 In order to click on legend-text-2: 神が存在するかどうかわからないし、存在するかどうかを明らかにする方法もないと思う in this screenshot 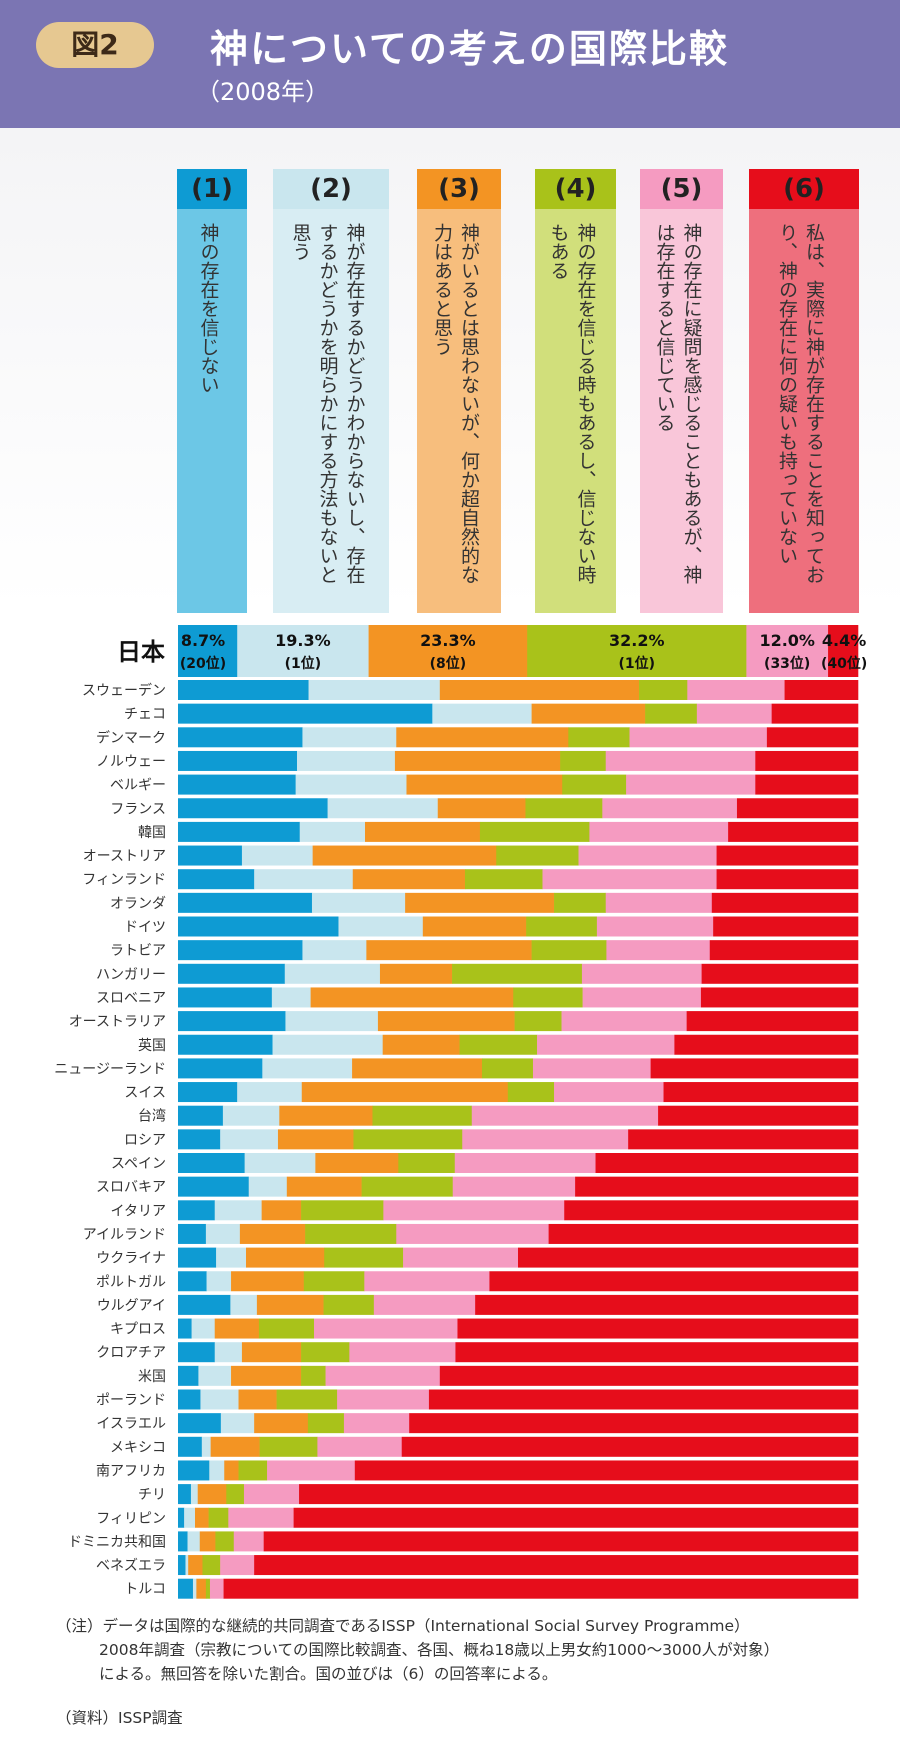, I will do `click(327, 403)`.